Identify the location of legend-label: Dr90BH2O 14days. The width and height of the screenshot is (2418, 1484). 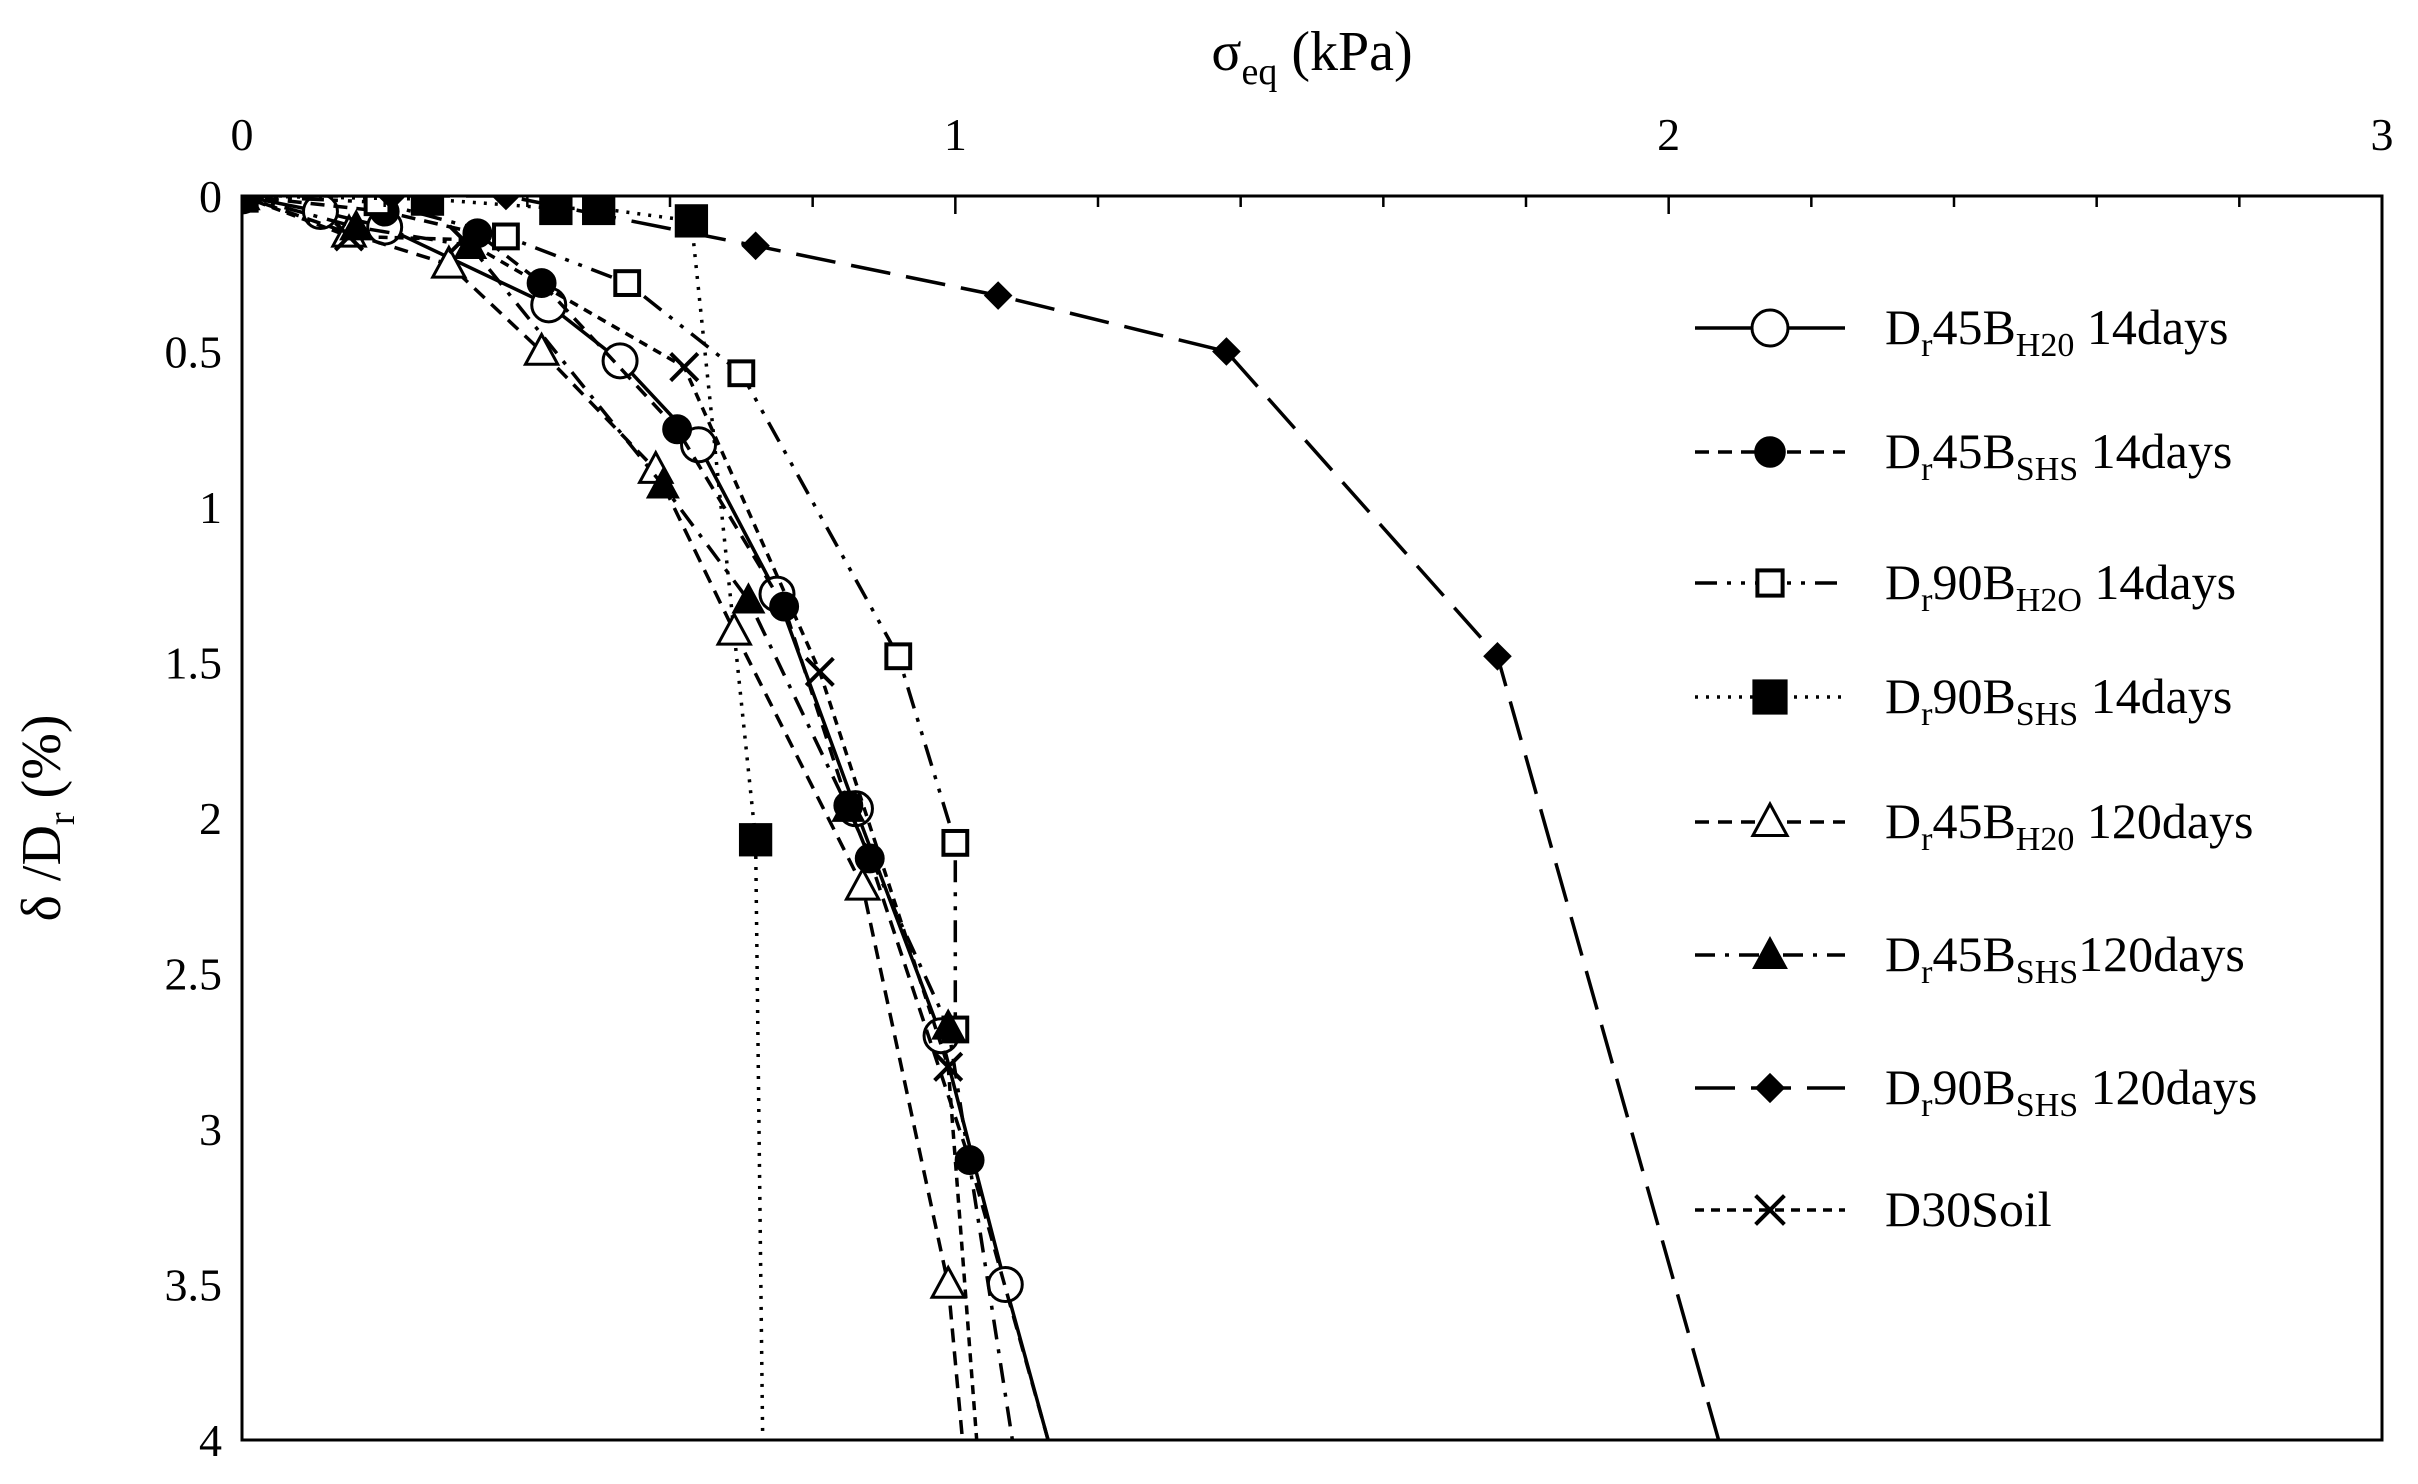
(2060, 586).